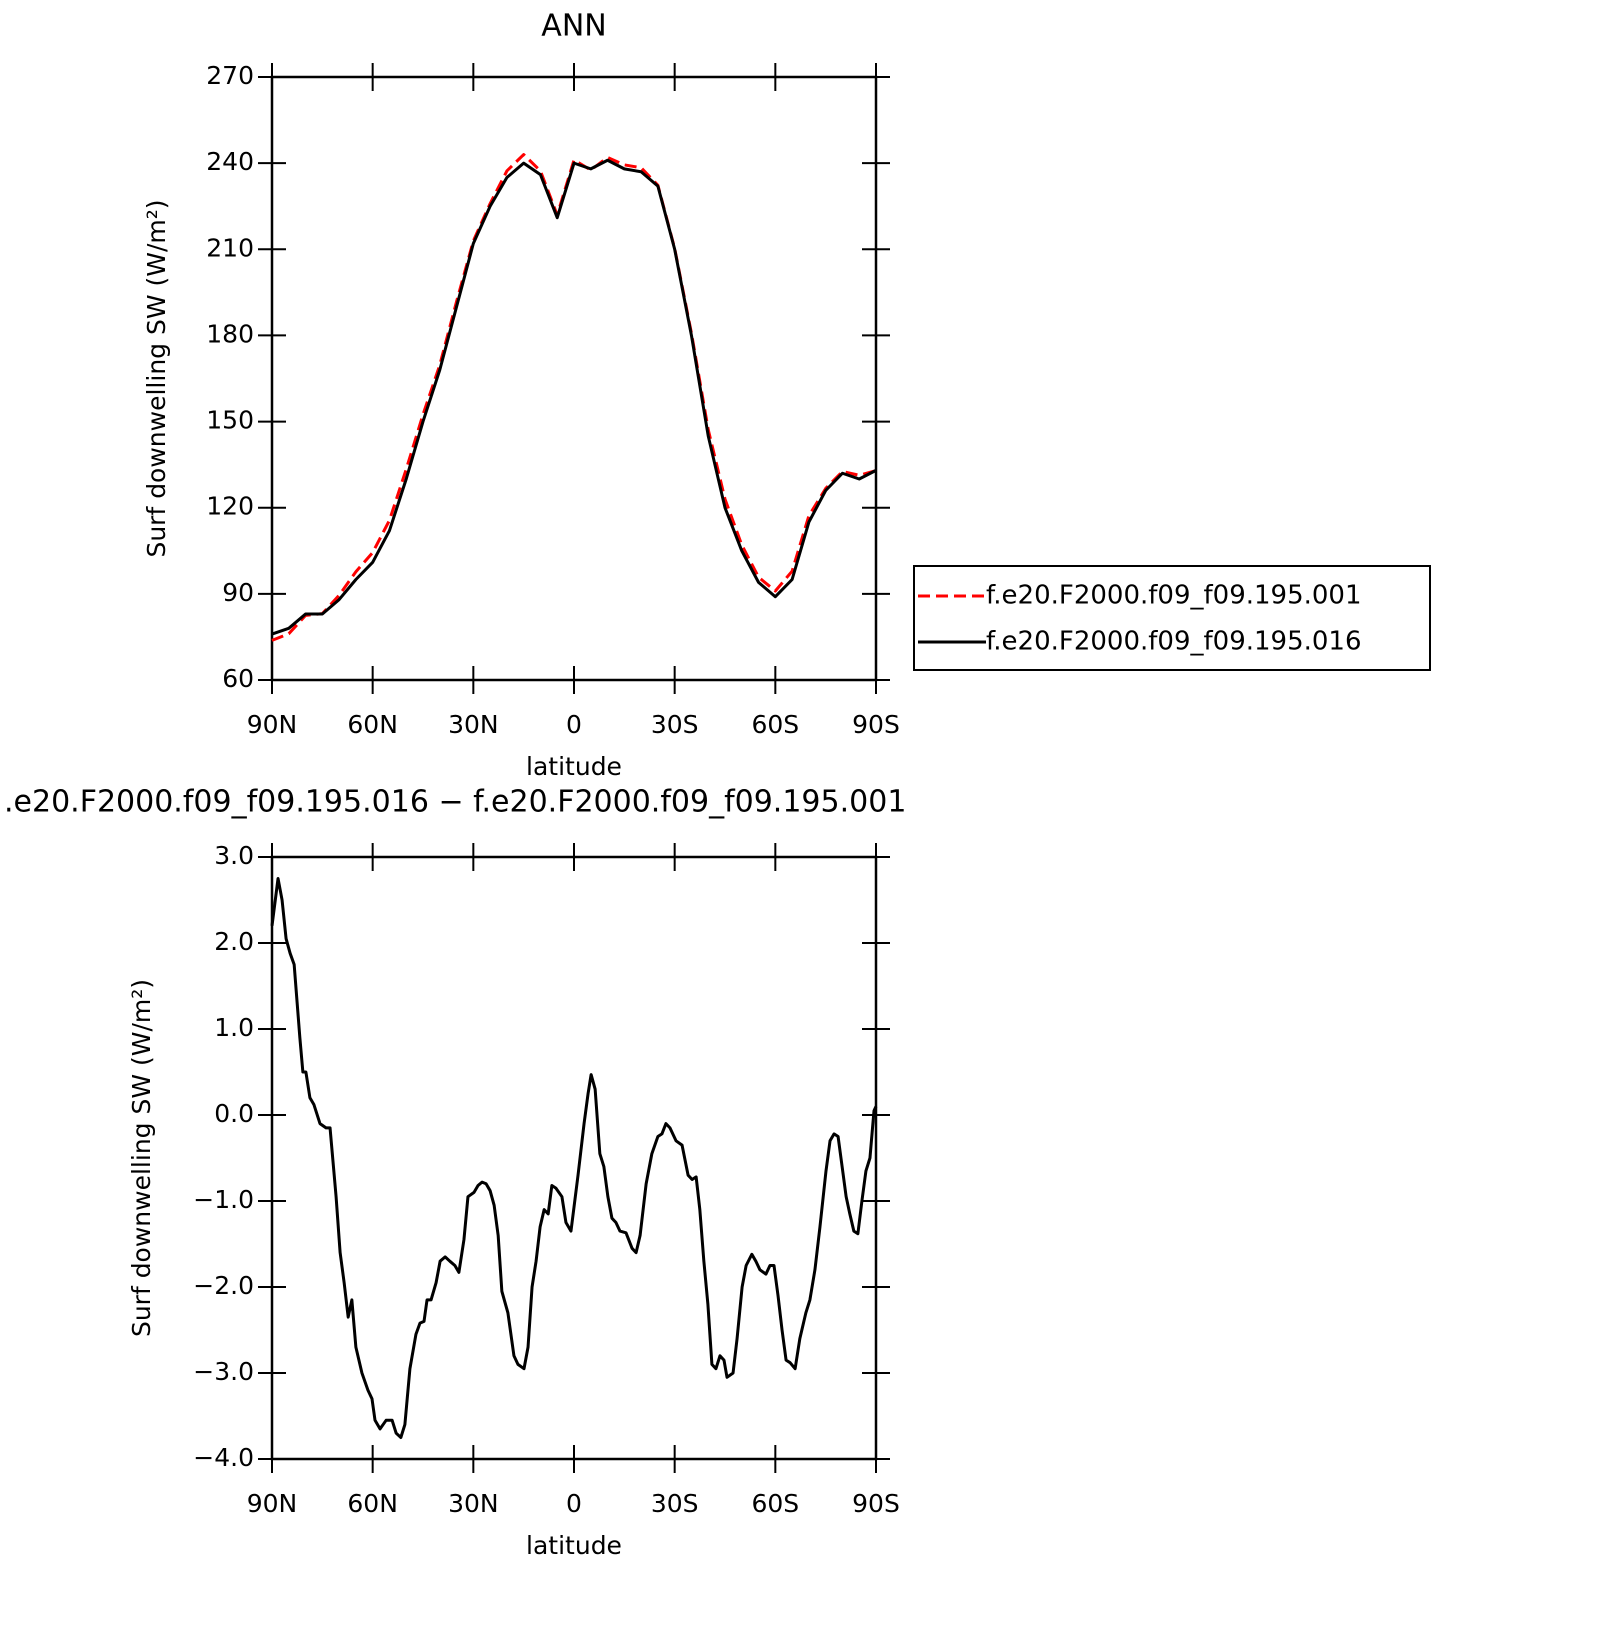 The height and width of the screenshot is (1635, 1599). What do you see at coordinates (234, 1027) in the screenshot?
I see `y-tick-label: 1.0` at bounding box center [234, 1027].